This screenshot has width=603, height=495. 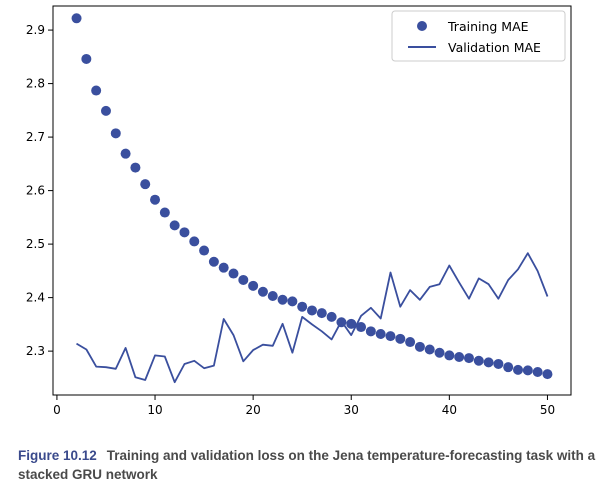 I want to click on y-tick-label: 2.8, so click(x=35, y=84).